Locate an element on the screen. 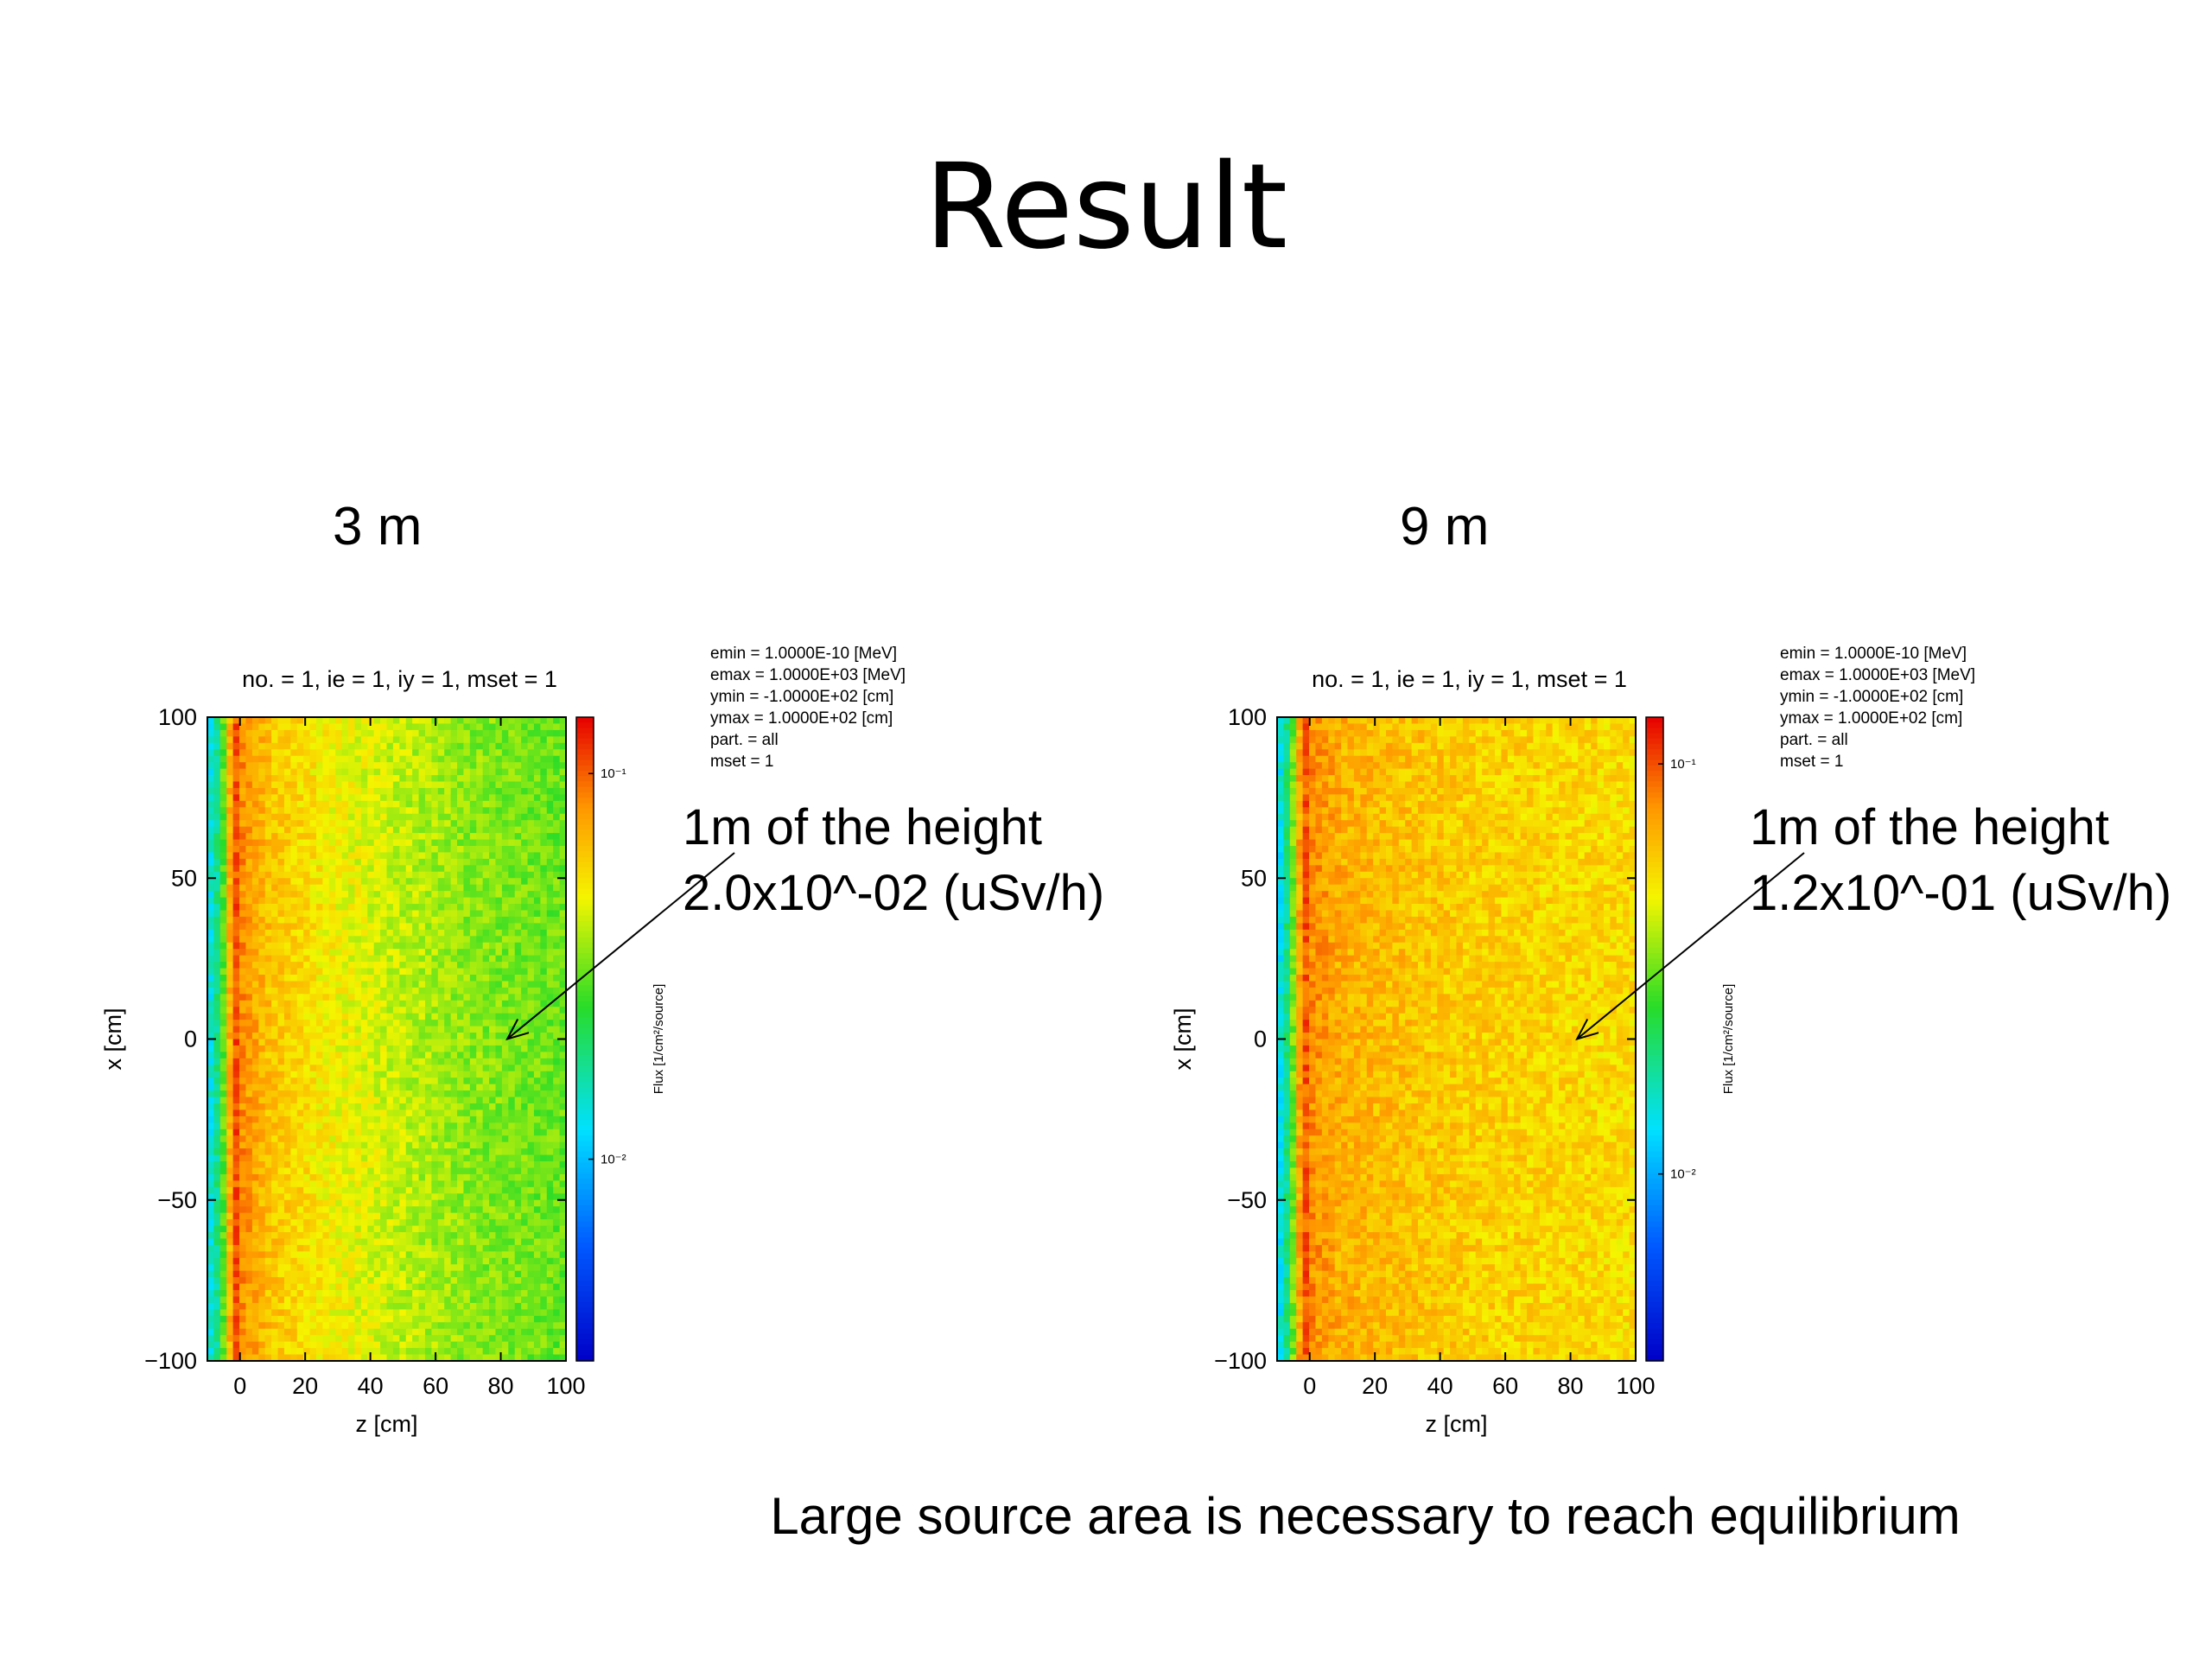 Image resolution: width=2212 pixels, height=1659 pixels. y-tick-label: 100 is located at coordinates (177, 717).